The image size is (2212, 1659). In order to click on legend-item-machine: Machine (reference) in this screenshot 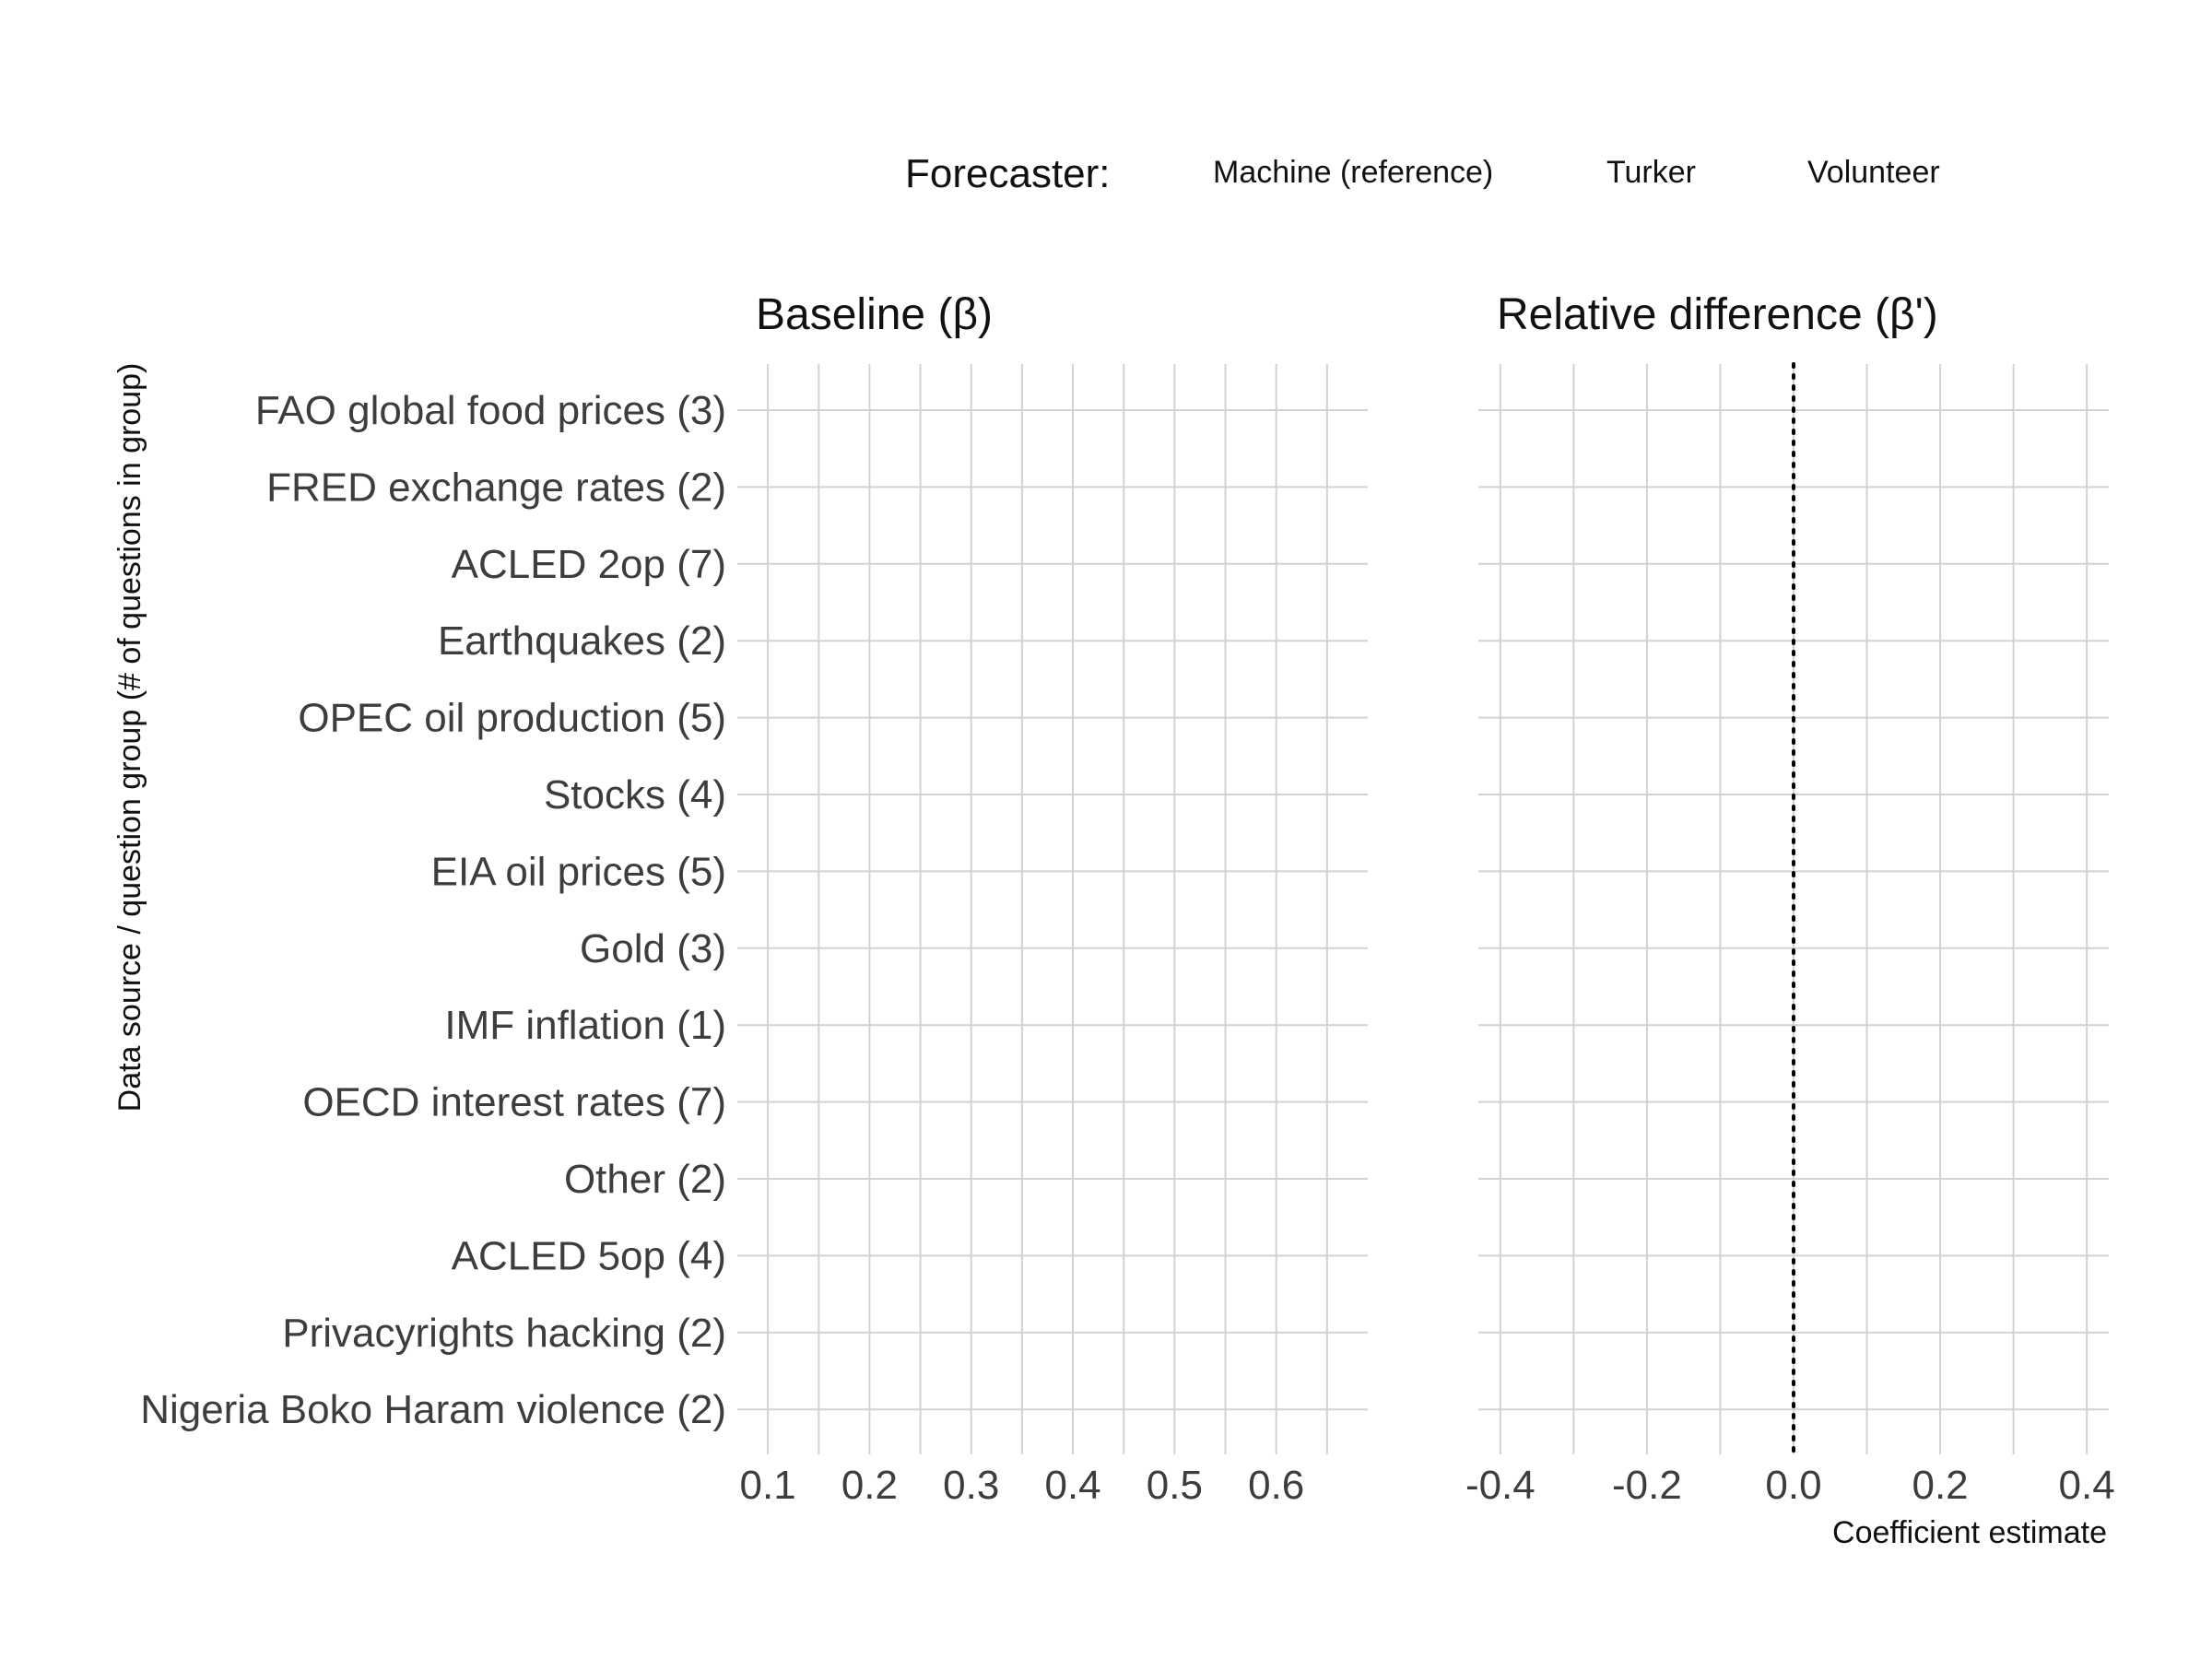, I will do `click(1353, 172)`.